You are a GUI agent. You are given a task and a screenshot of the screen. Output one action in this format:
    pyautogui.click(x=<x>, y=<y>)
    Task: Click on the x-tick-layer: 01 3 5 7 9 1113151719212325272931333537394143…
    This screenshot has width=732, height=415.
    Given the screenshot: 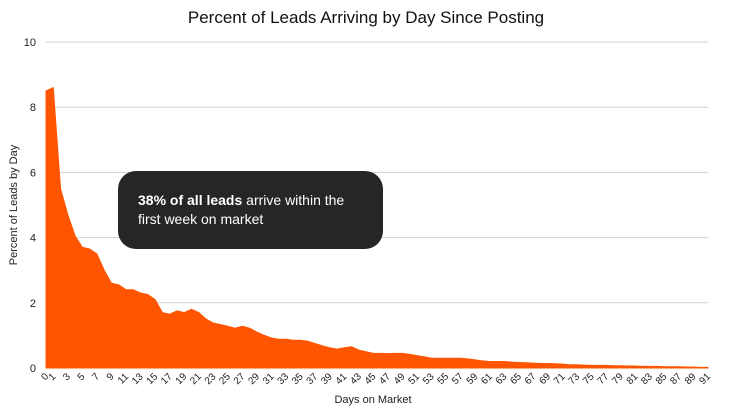 What is the action you would take?
    pyautogui.click(x=376, y=379)
    